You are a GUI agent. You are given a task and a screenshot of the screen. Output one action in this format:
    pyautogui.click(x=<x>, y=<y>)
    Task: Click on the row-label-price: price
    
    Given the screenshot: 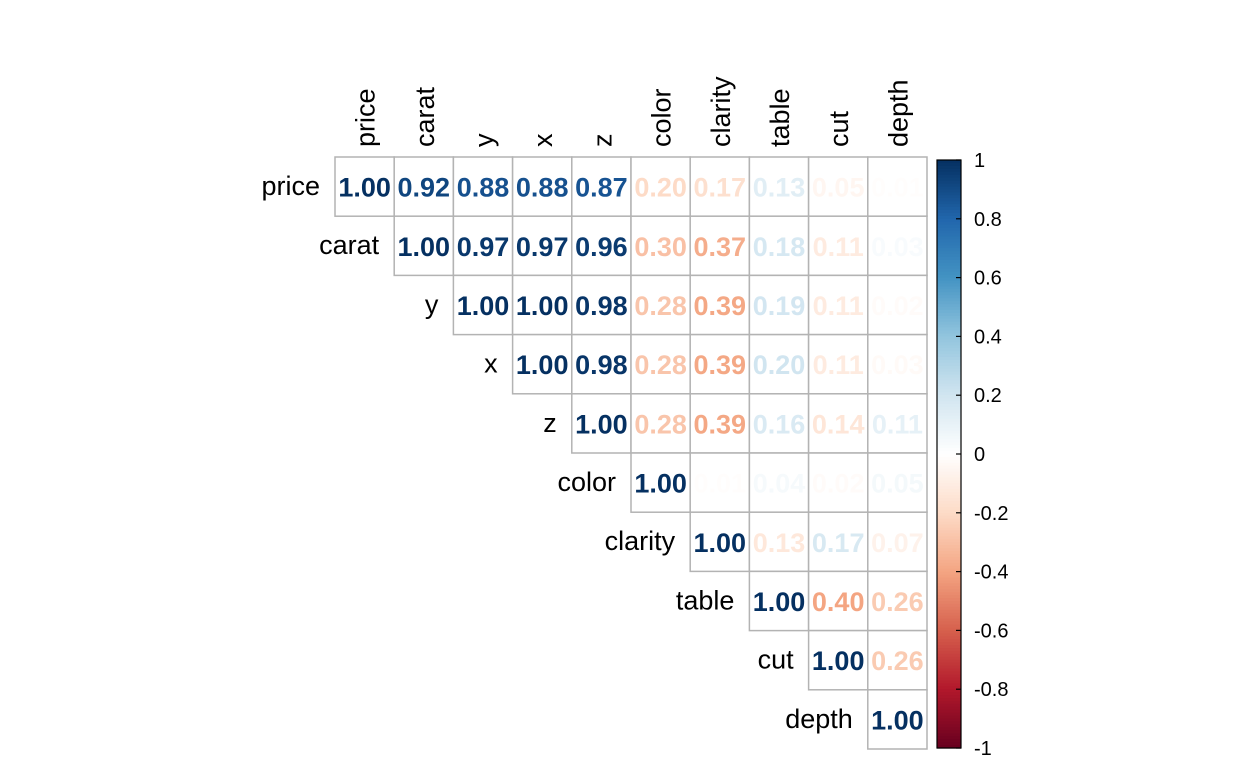 What is the action you would take?
    pyautogui.click(x=290, y=186)
    